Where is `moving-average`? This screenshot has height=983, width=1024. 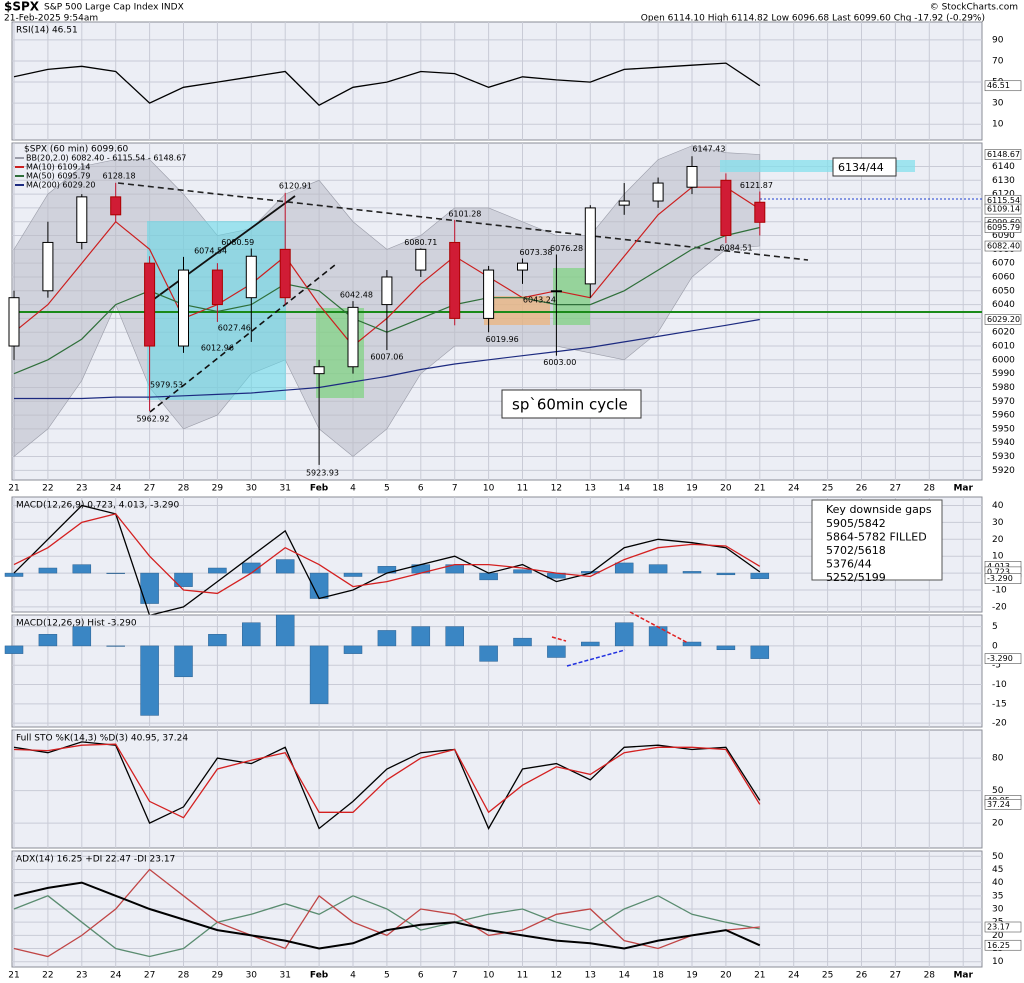
moving-average is located at coordinates (387, 359).